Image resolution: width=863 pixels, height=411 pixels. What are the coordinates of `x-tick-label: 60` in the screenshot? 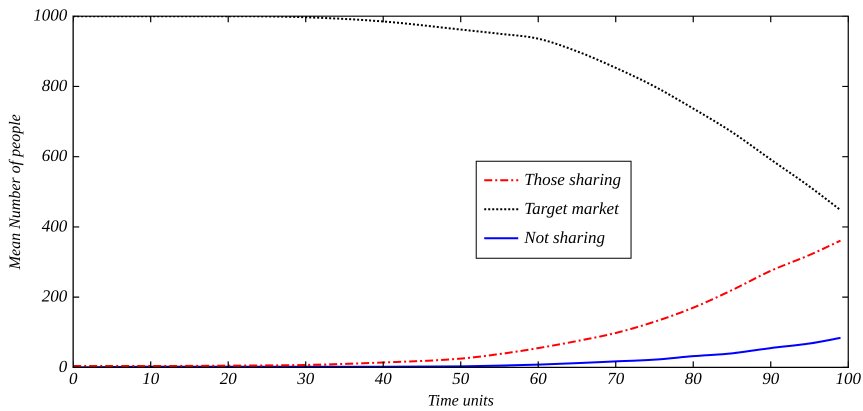 It's located at (539, 378).